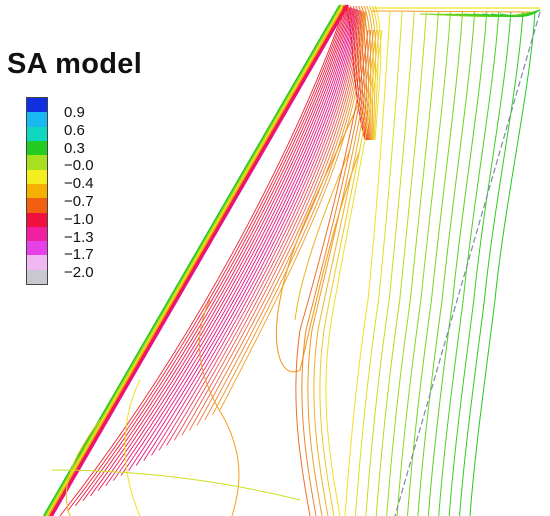  Describe the element at coordinates (74, 130) in the screenshot. I see `legend-label: 0.6` at that location.